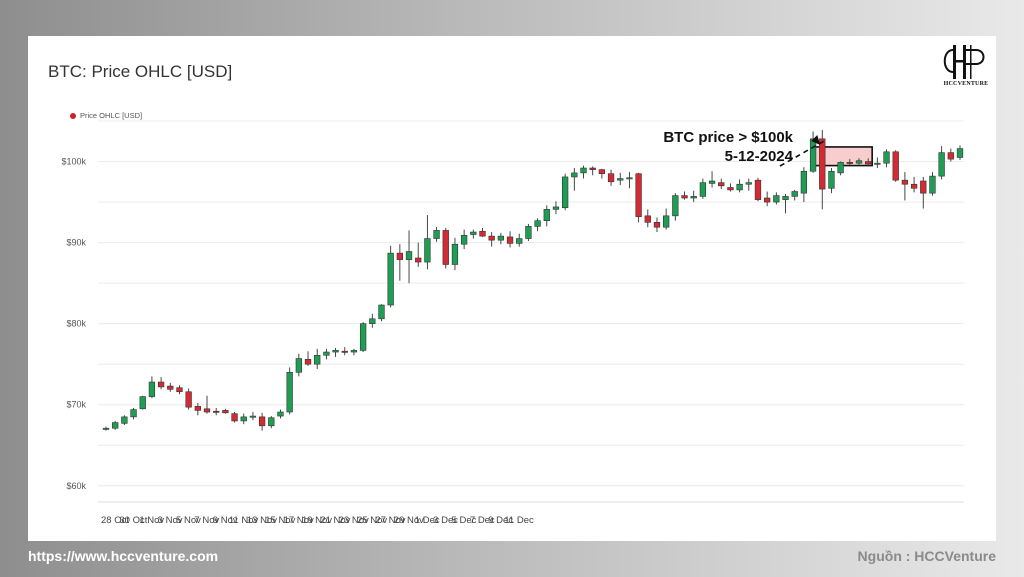  What do you see at coordinates (133, 520) in the screenshot?
I see `x-tick-label: 30 Oct` at bounding box center [133, 520].